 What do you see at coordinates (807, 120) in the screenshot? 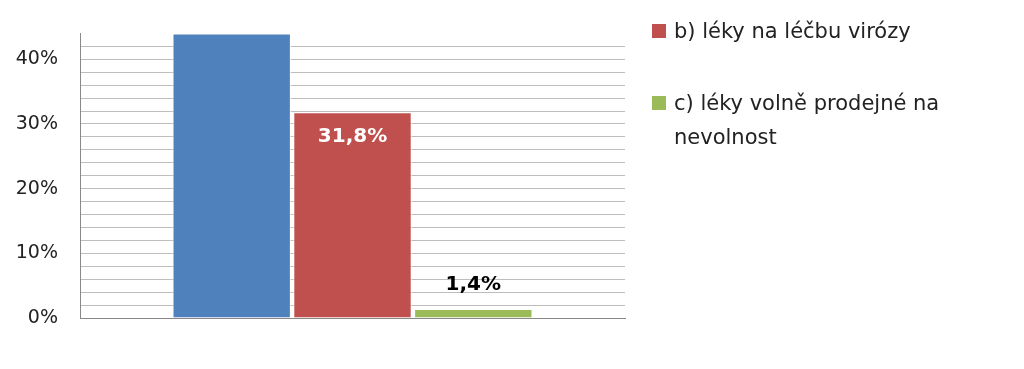
I see `legend-label: c) léky volně prodejné na nevolnost` at bounding box center [807, 120].